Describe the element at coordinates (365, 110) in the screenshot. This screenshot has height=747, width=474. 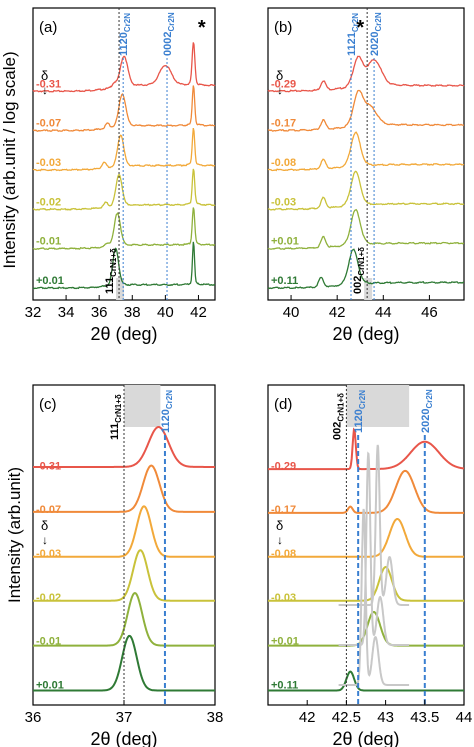
I see `series-line--0.17` at that location.